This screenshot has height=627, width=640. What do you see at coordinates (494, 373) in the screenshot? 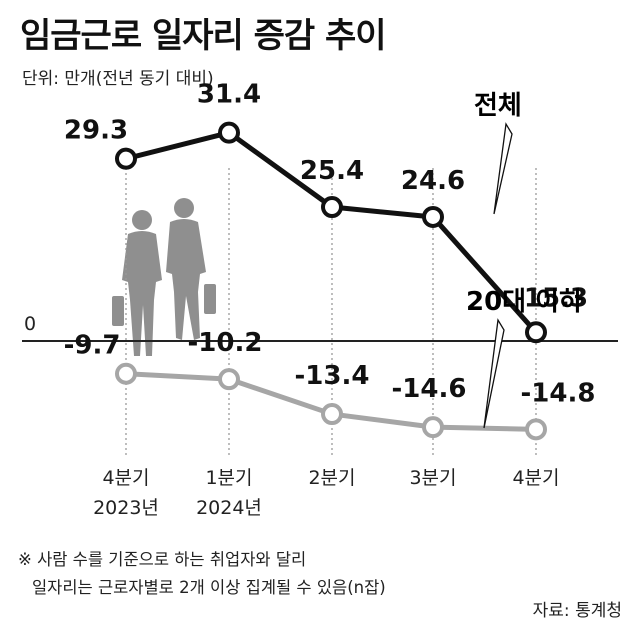
I see `callout-young` at bounding box center [494, 373].